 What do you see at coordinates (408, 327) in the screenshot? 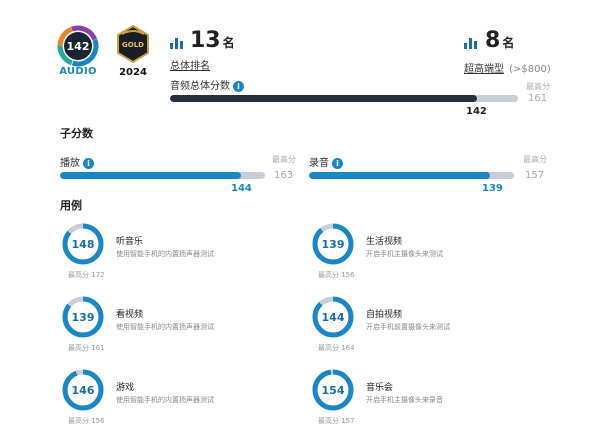
I see `use-case-desc: 开启手机前置摄像头来测试` at bounding box center [408, 327].